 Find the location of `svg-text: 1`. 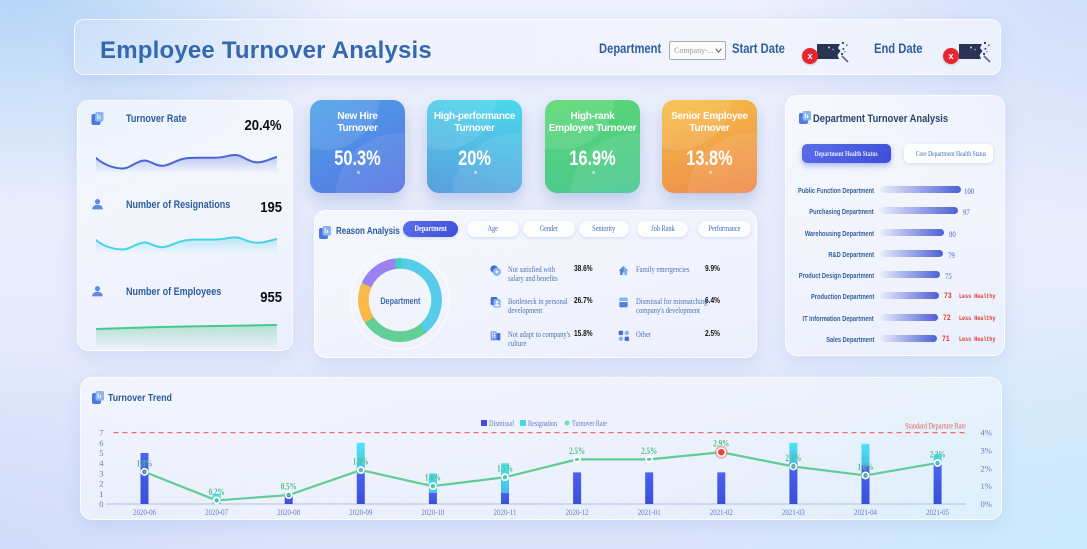

svg-text: 1 is located at coordinates (101, 494).